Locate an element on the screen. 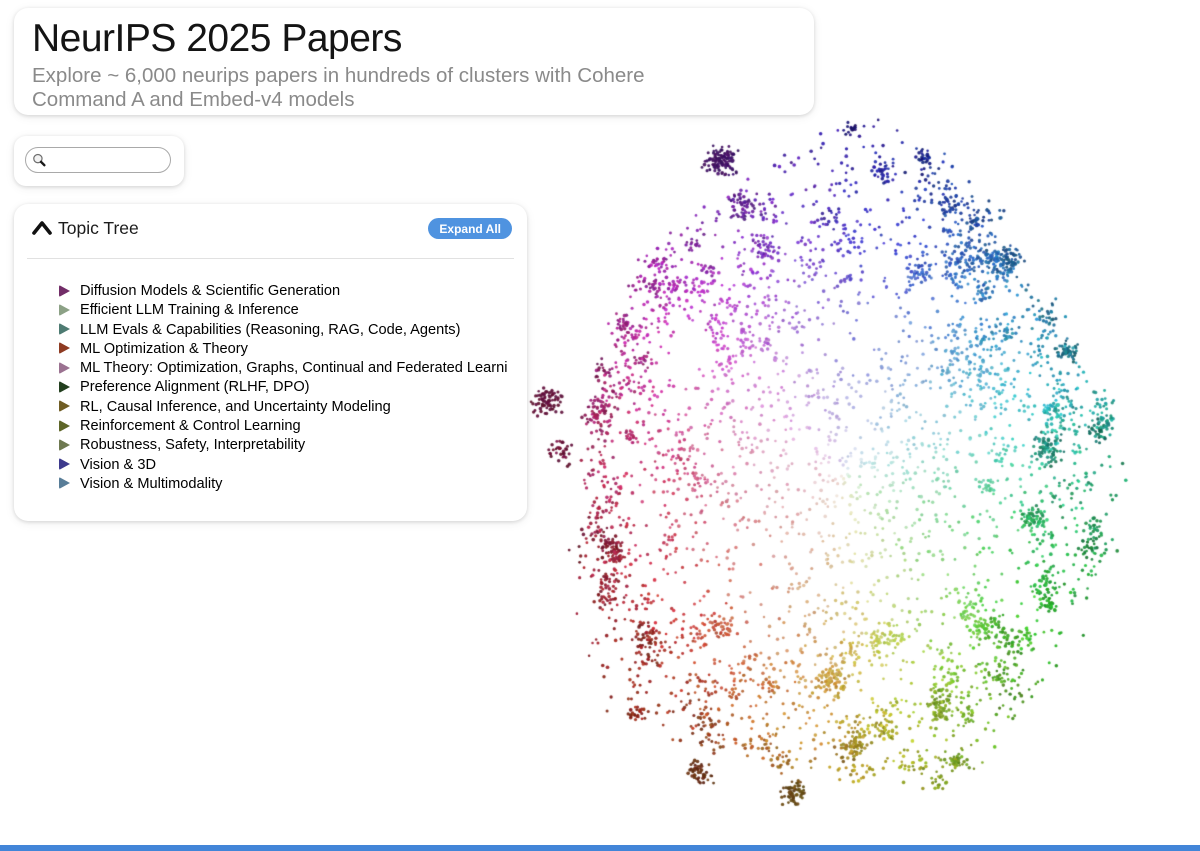 The height and width of the screenshot is (851, 1200). topic-item-label: Diffusion Models & Scientific Generation is located at coordinates (210, 291).